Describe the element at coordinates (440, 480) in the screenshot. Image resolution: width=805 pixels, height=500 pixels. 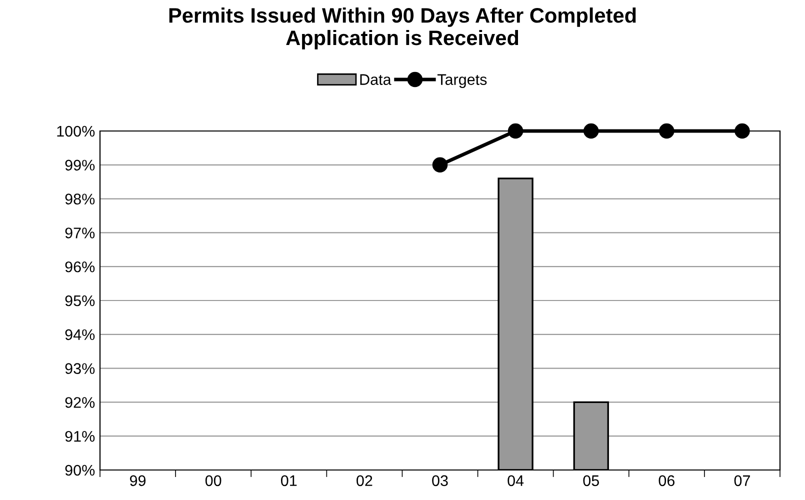
I see `x-tick-label: 03` at that location.